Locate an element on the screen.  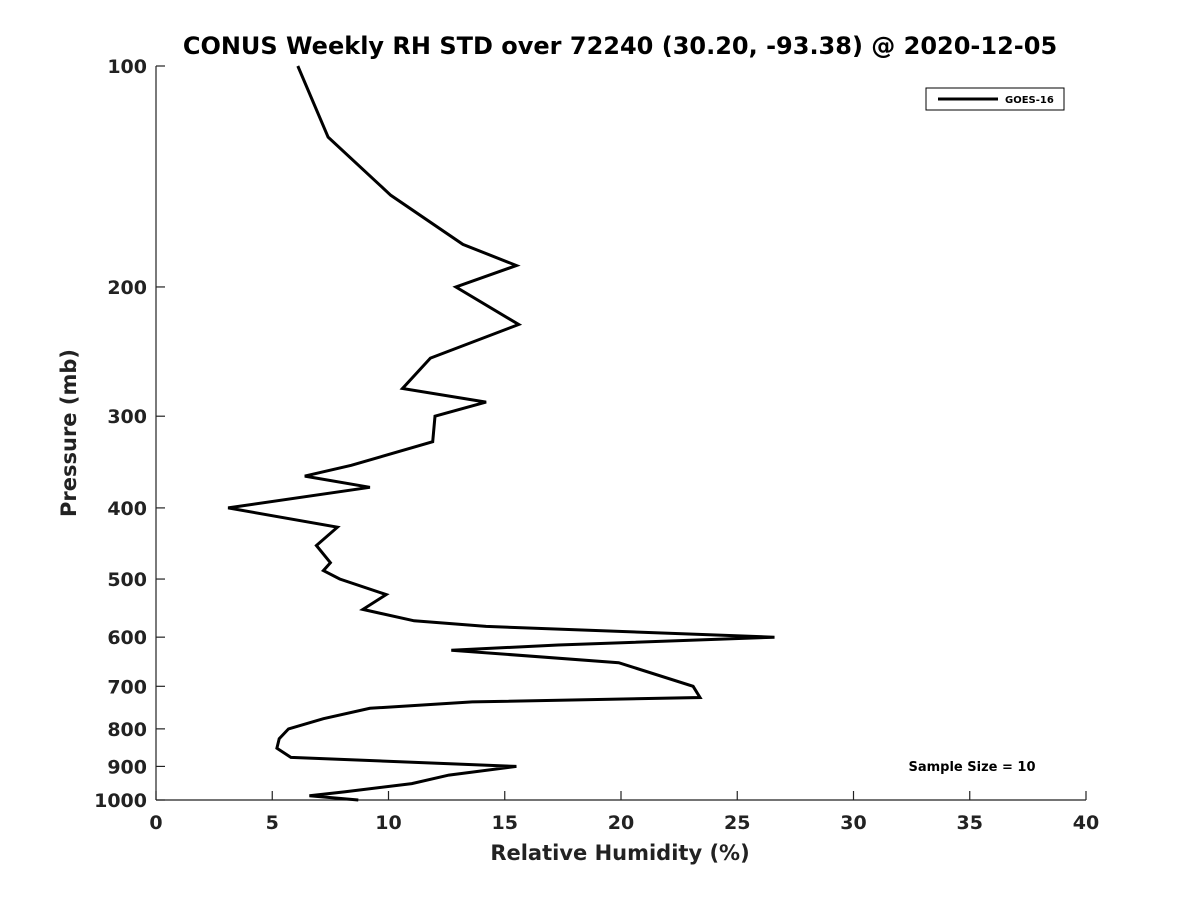
y-tick-label: 700 is located at coordinates (127, 687).